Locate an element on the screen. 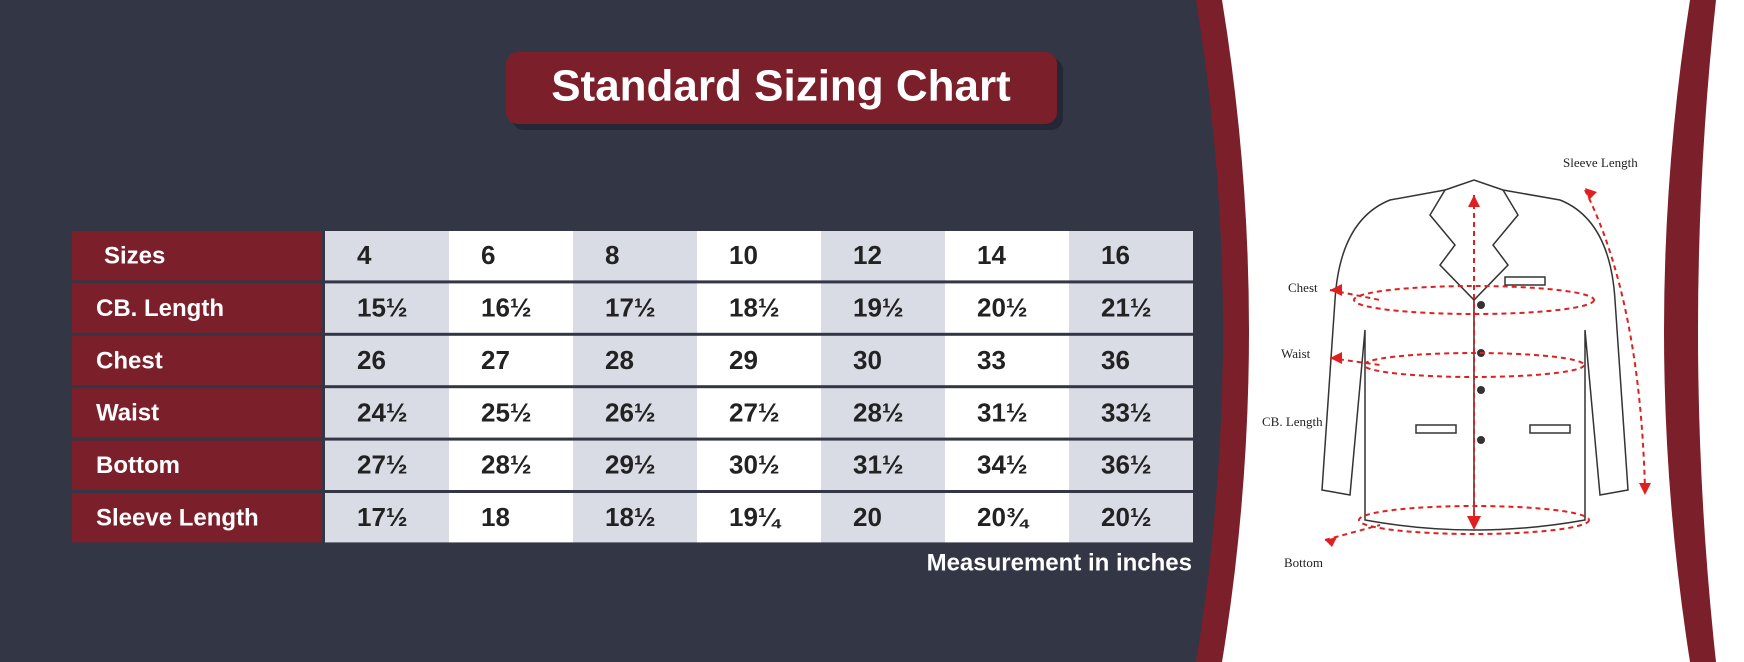  header-label: Sizes is located at coordinates (134, 256).